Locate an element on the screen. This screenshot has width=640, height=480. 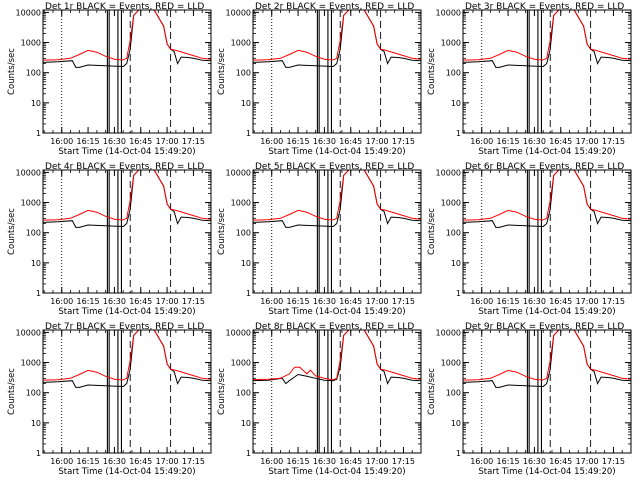
panel-title: Det 4r BLACK = Events, RED = LLD is located at coordinates (124, 167).